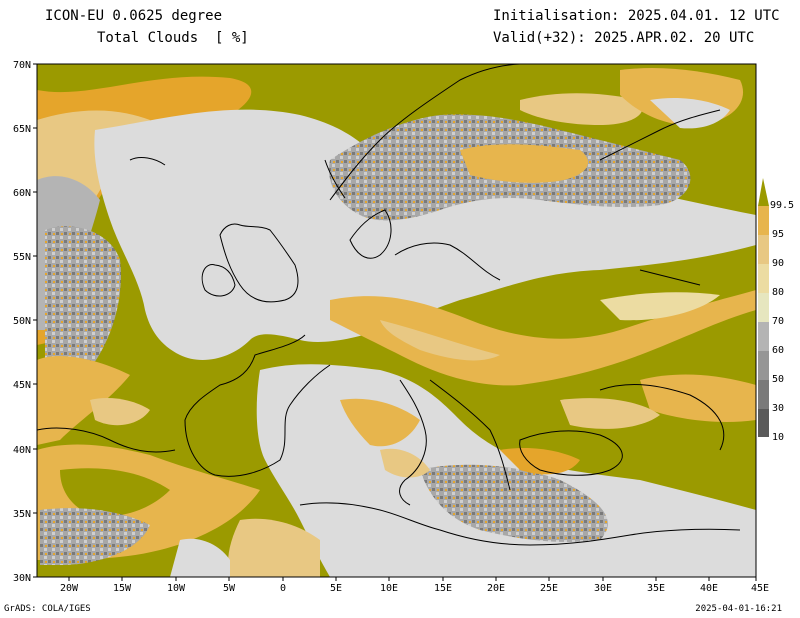 The height and width of the screenshot is (618, 800). What do you see at coordinates (443, 588) in the screenshot?
I see `lon-label: 15E` at bounding box center [443, 588].